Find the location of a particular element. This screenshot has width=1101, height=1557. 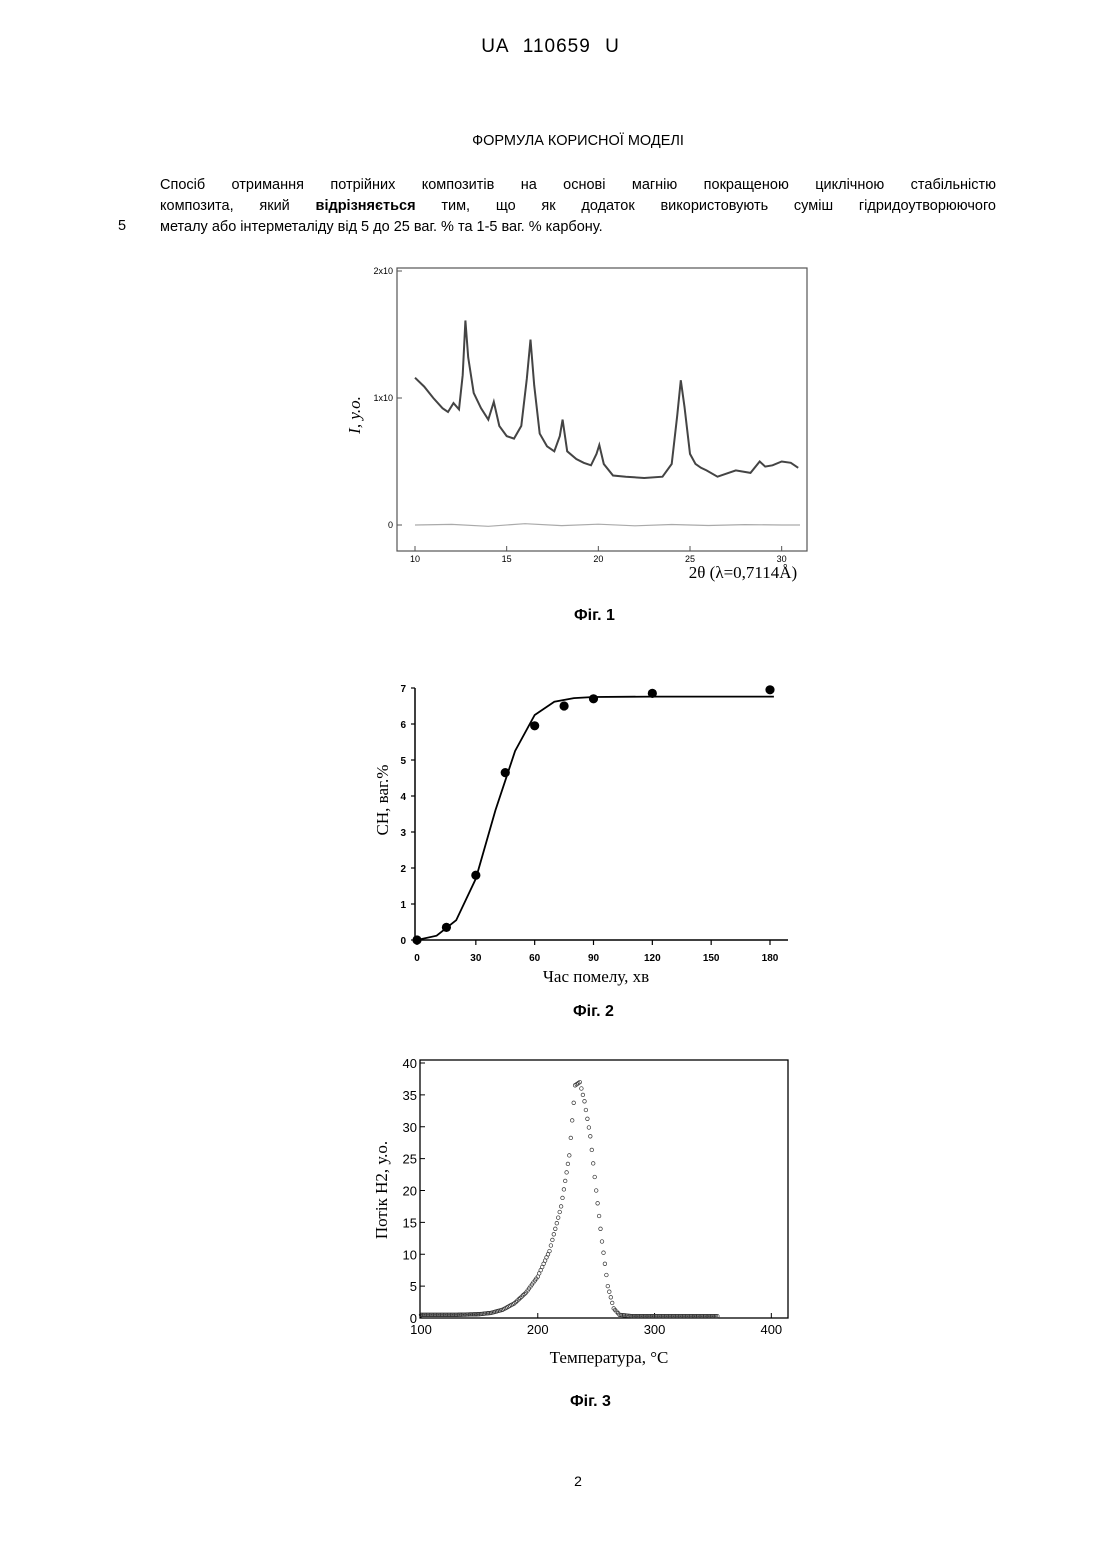

x-tick-label: 10 is located at coordinates (415, 559).